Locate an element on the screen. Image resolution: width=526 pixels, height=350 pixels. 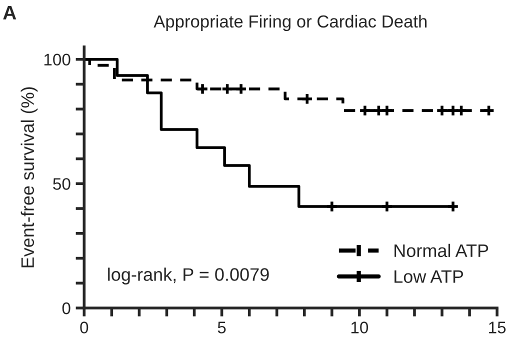
x-tick-label: 15 is located at coordinates (497, 328).